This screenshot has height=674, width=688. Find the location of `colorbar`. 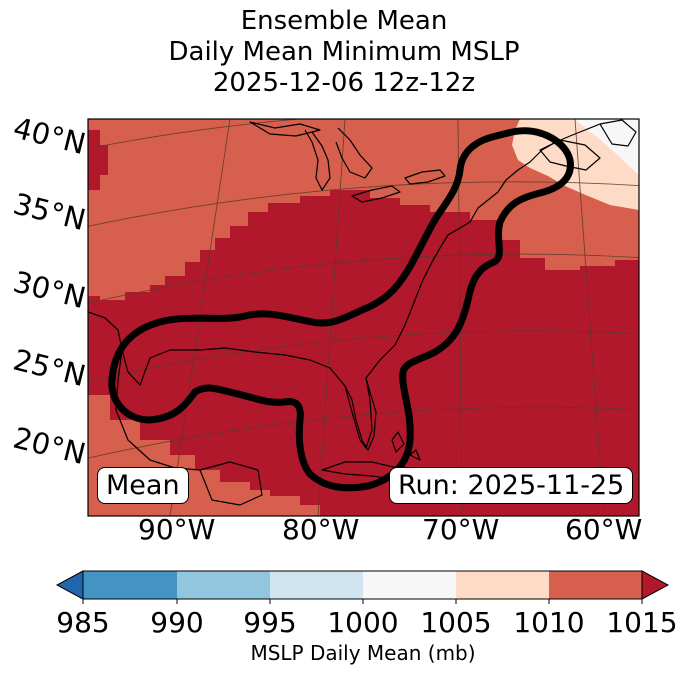

colorbar is located at coordinates (362, 587).